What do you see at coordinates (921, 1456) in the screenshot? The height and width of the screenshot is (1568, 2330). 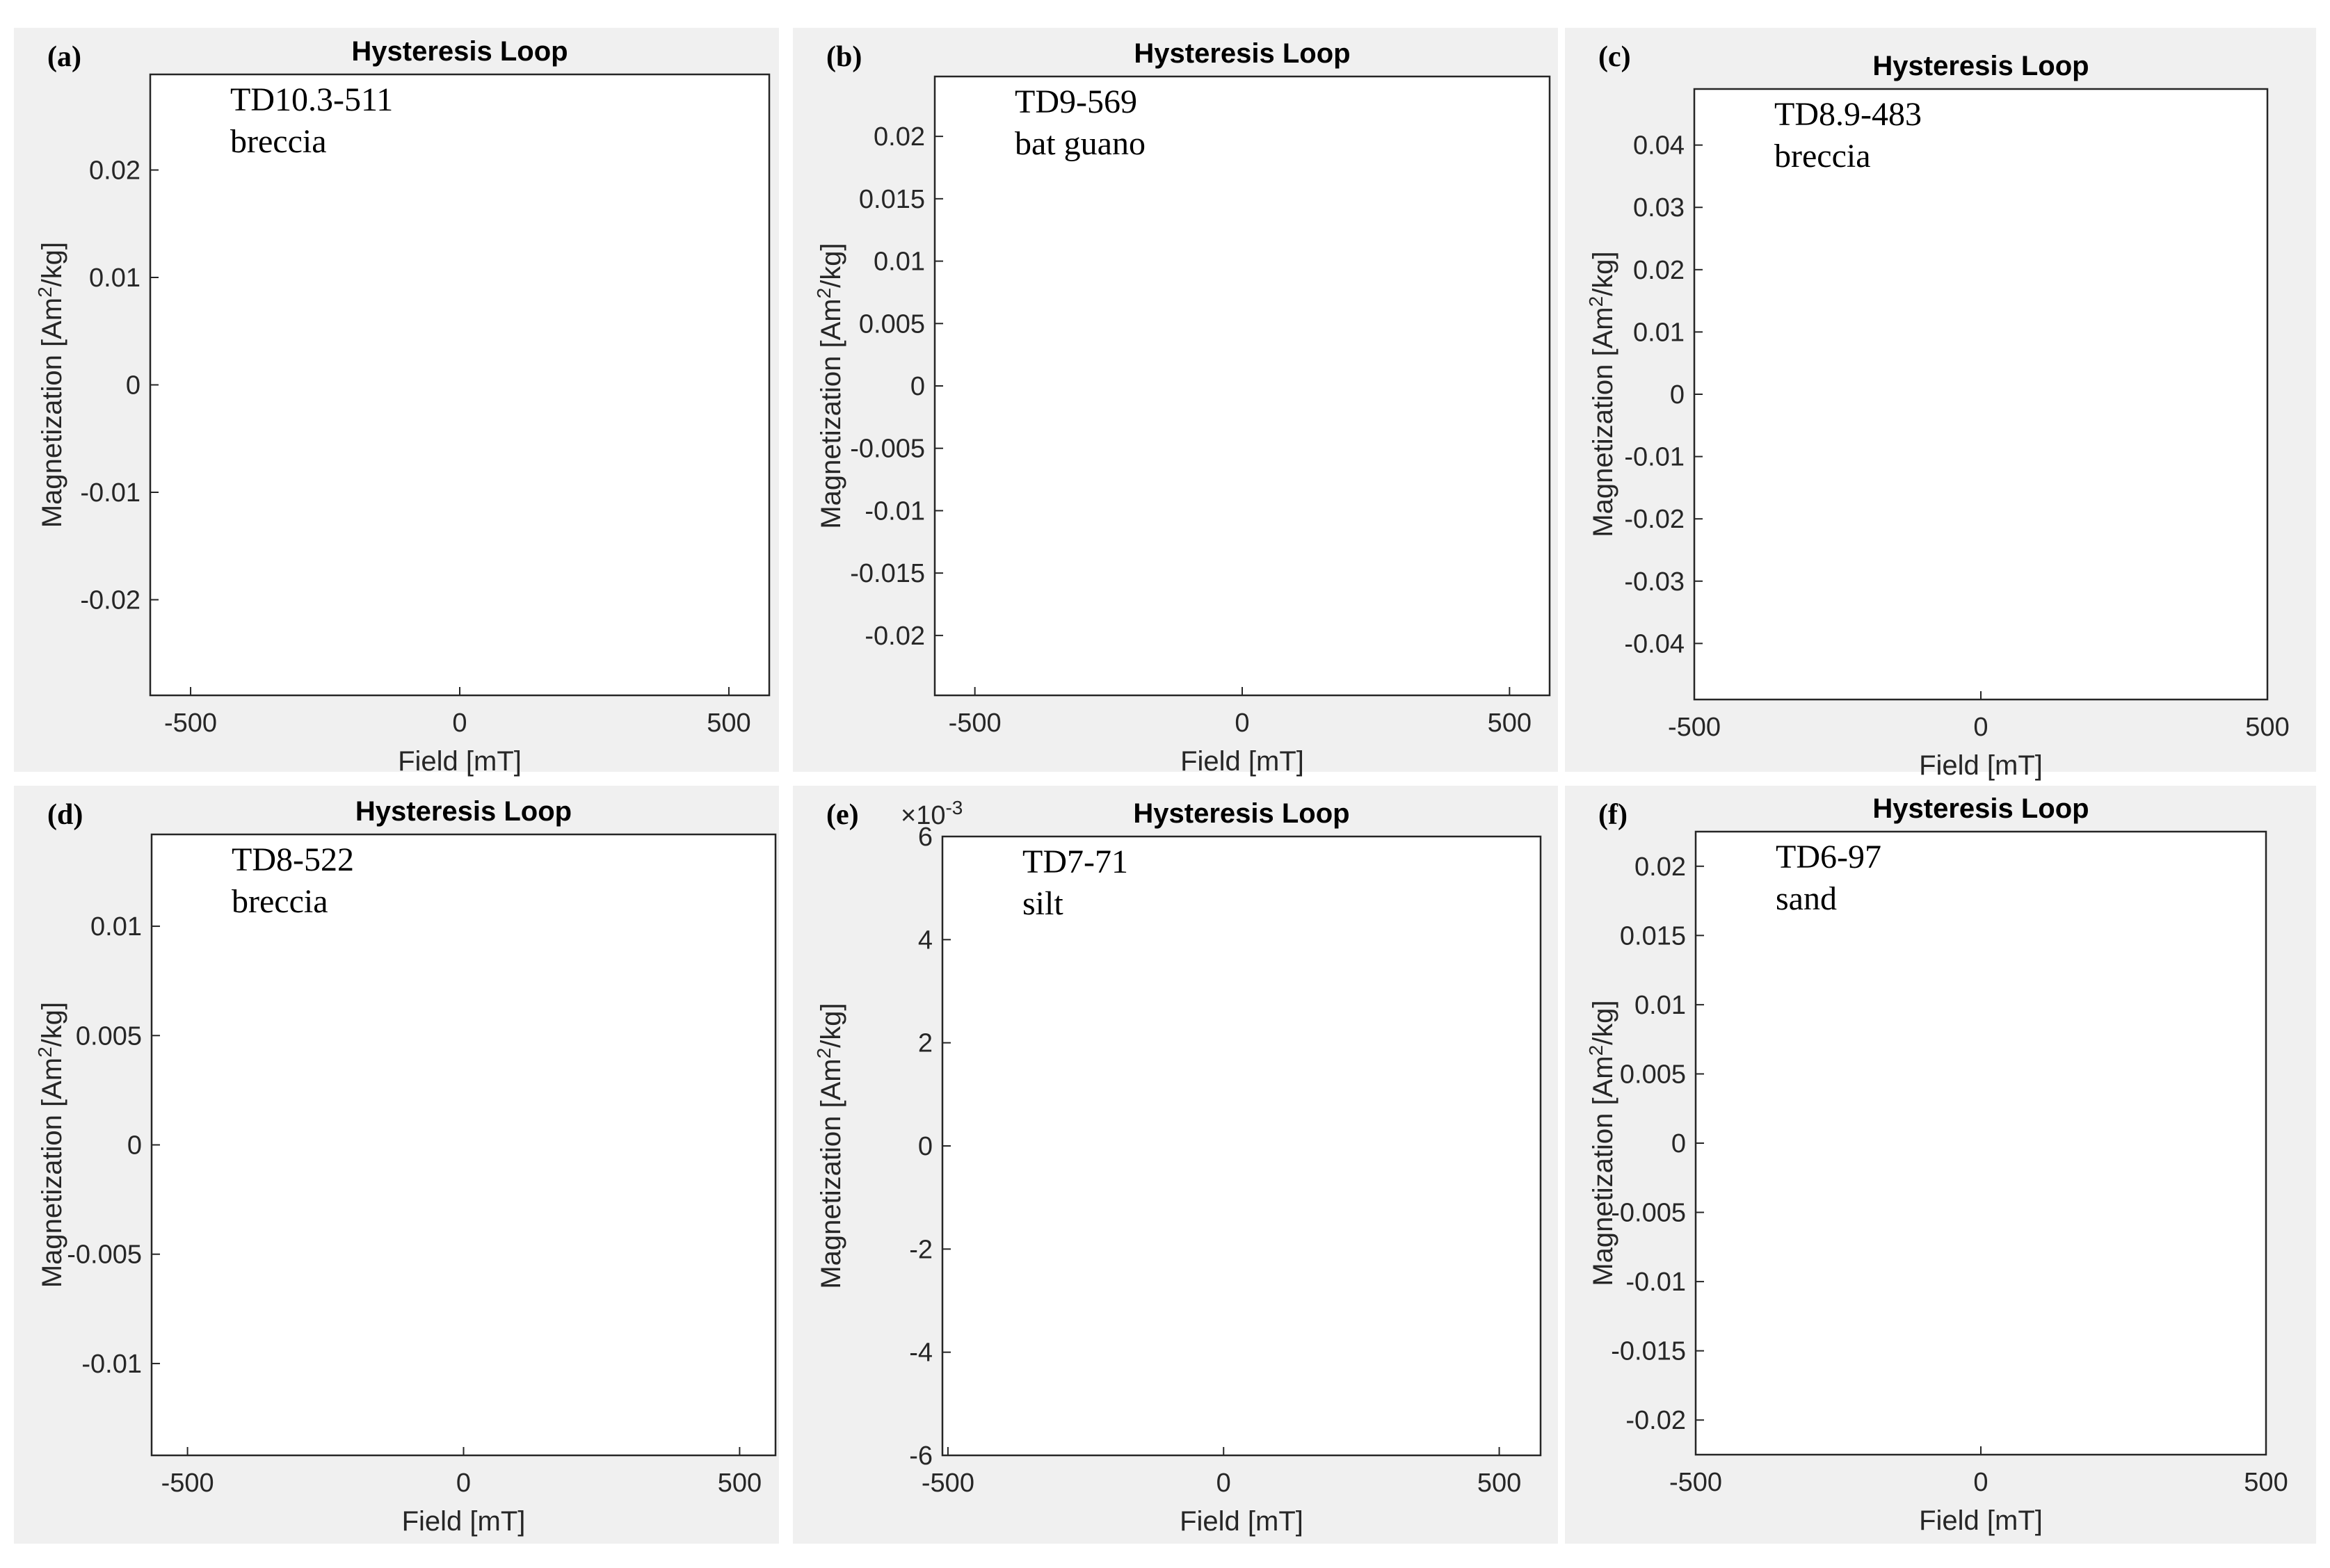 I see `y-tick-label: -6` at bounding box center [921, 1456].